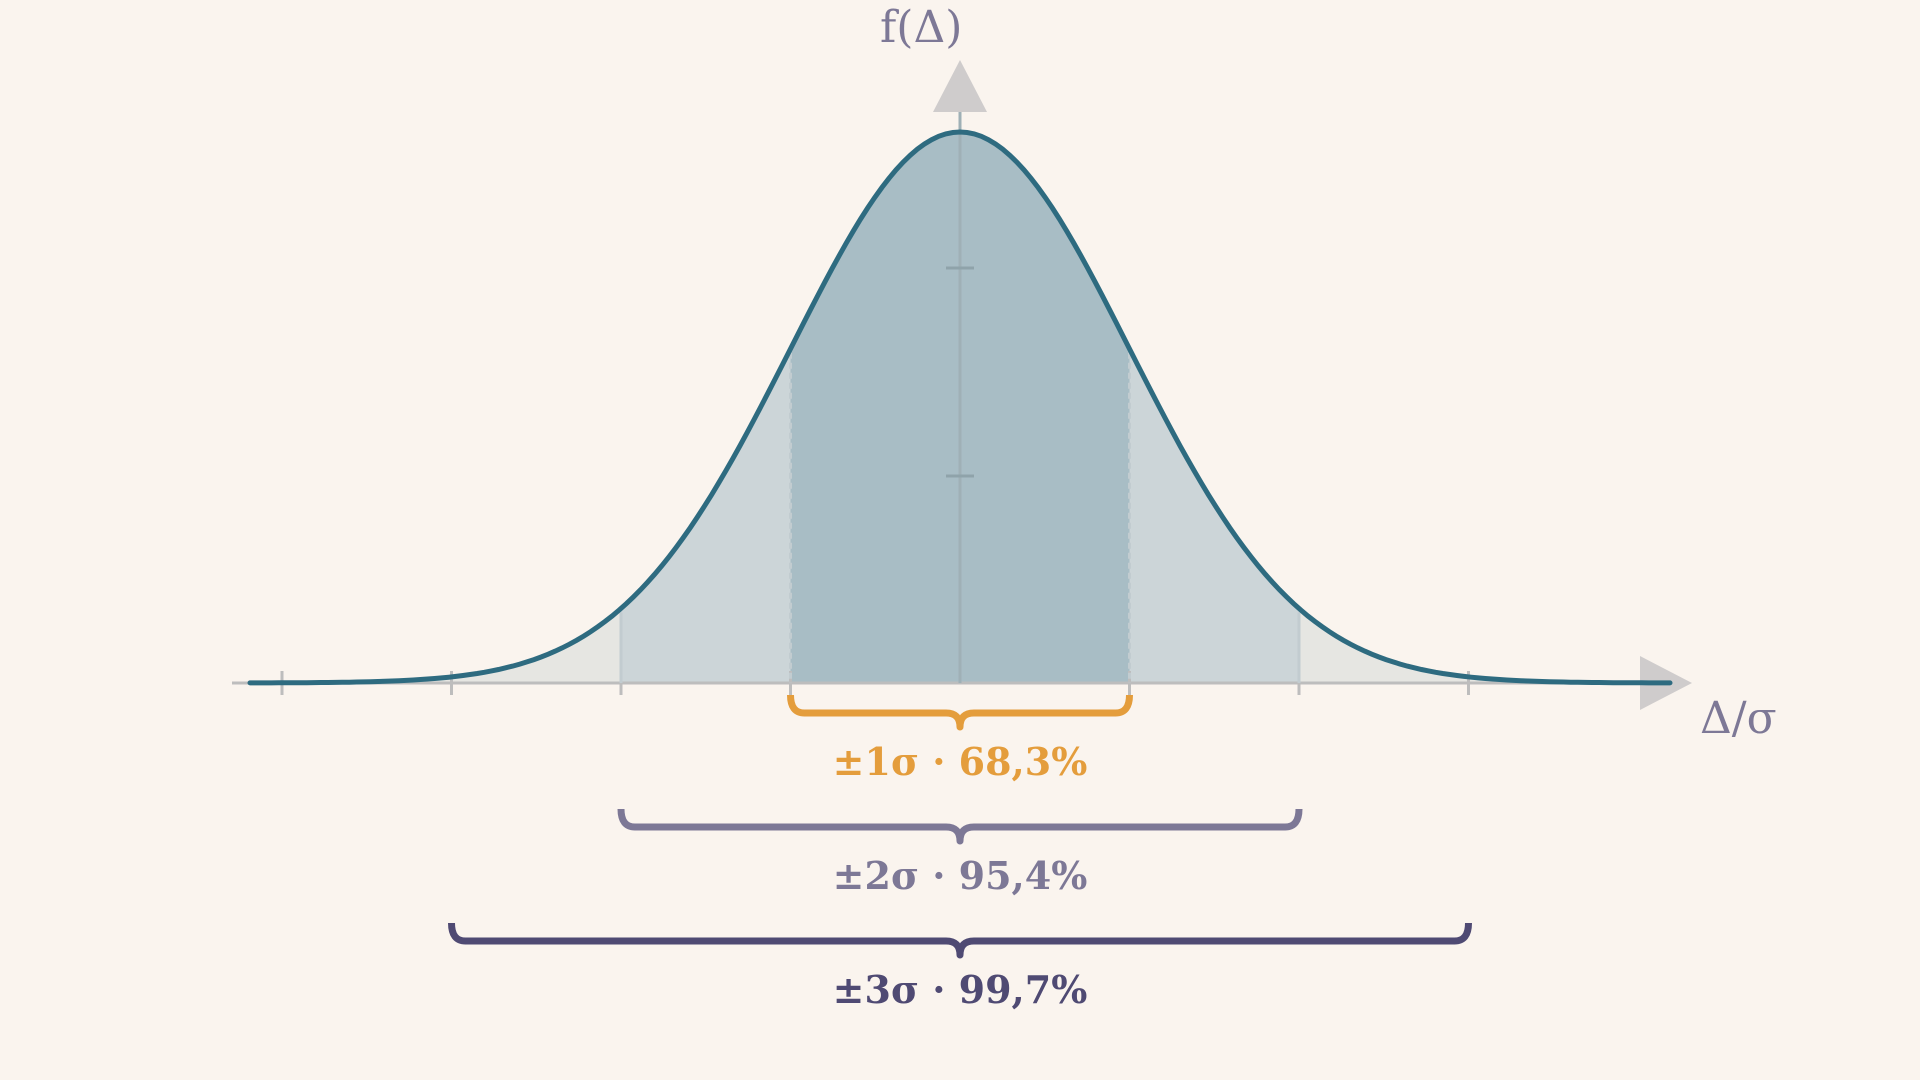 The height and width of the screenshot is (1080, 1920). I want to click on brace-3sigma, so click(960, 940).